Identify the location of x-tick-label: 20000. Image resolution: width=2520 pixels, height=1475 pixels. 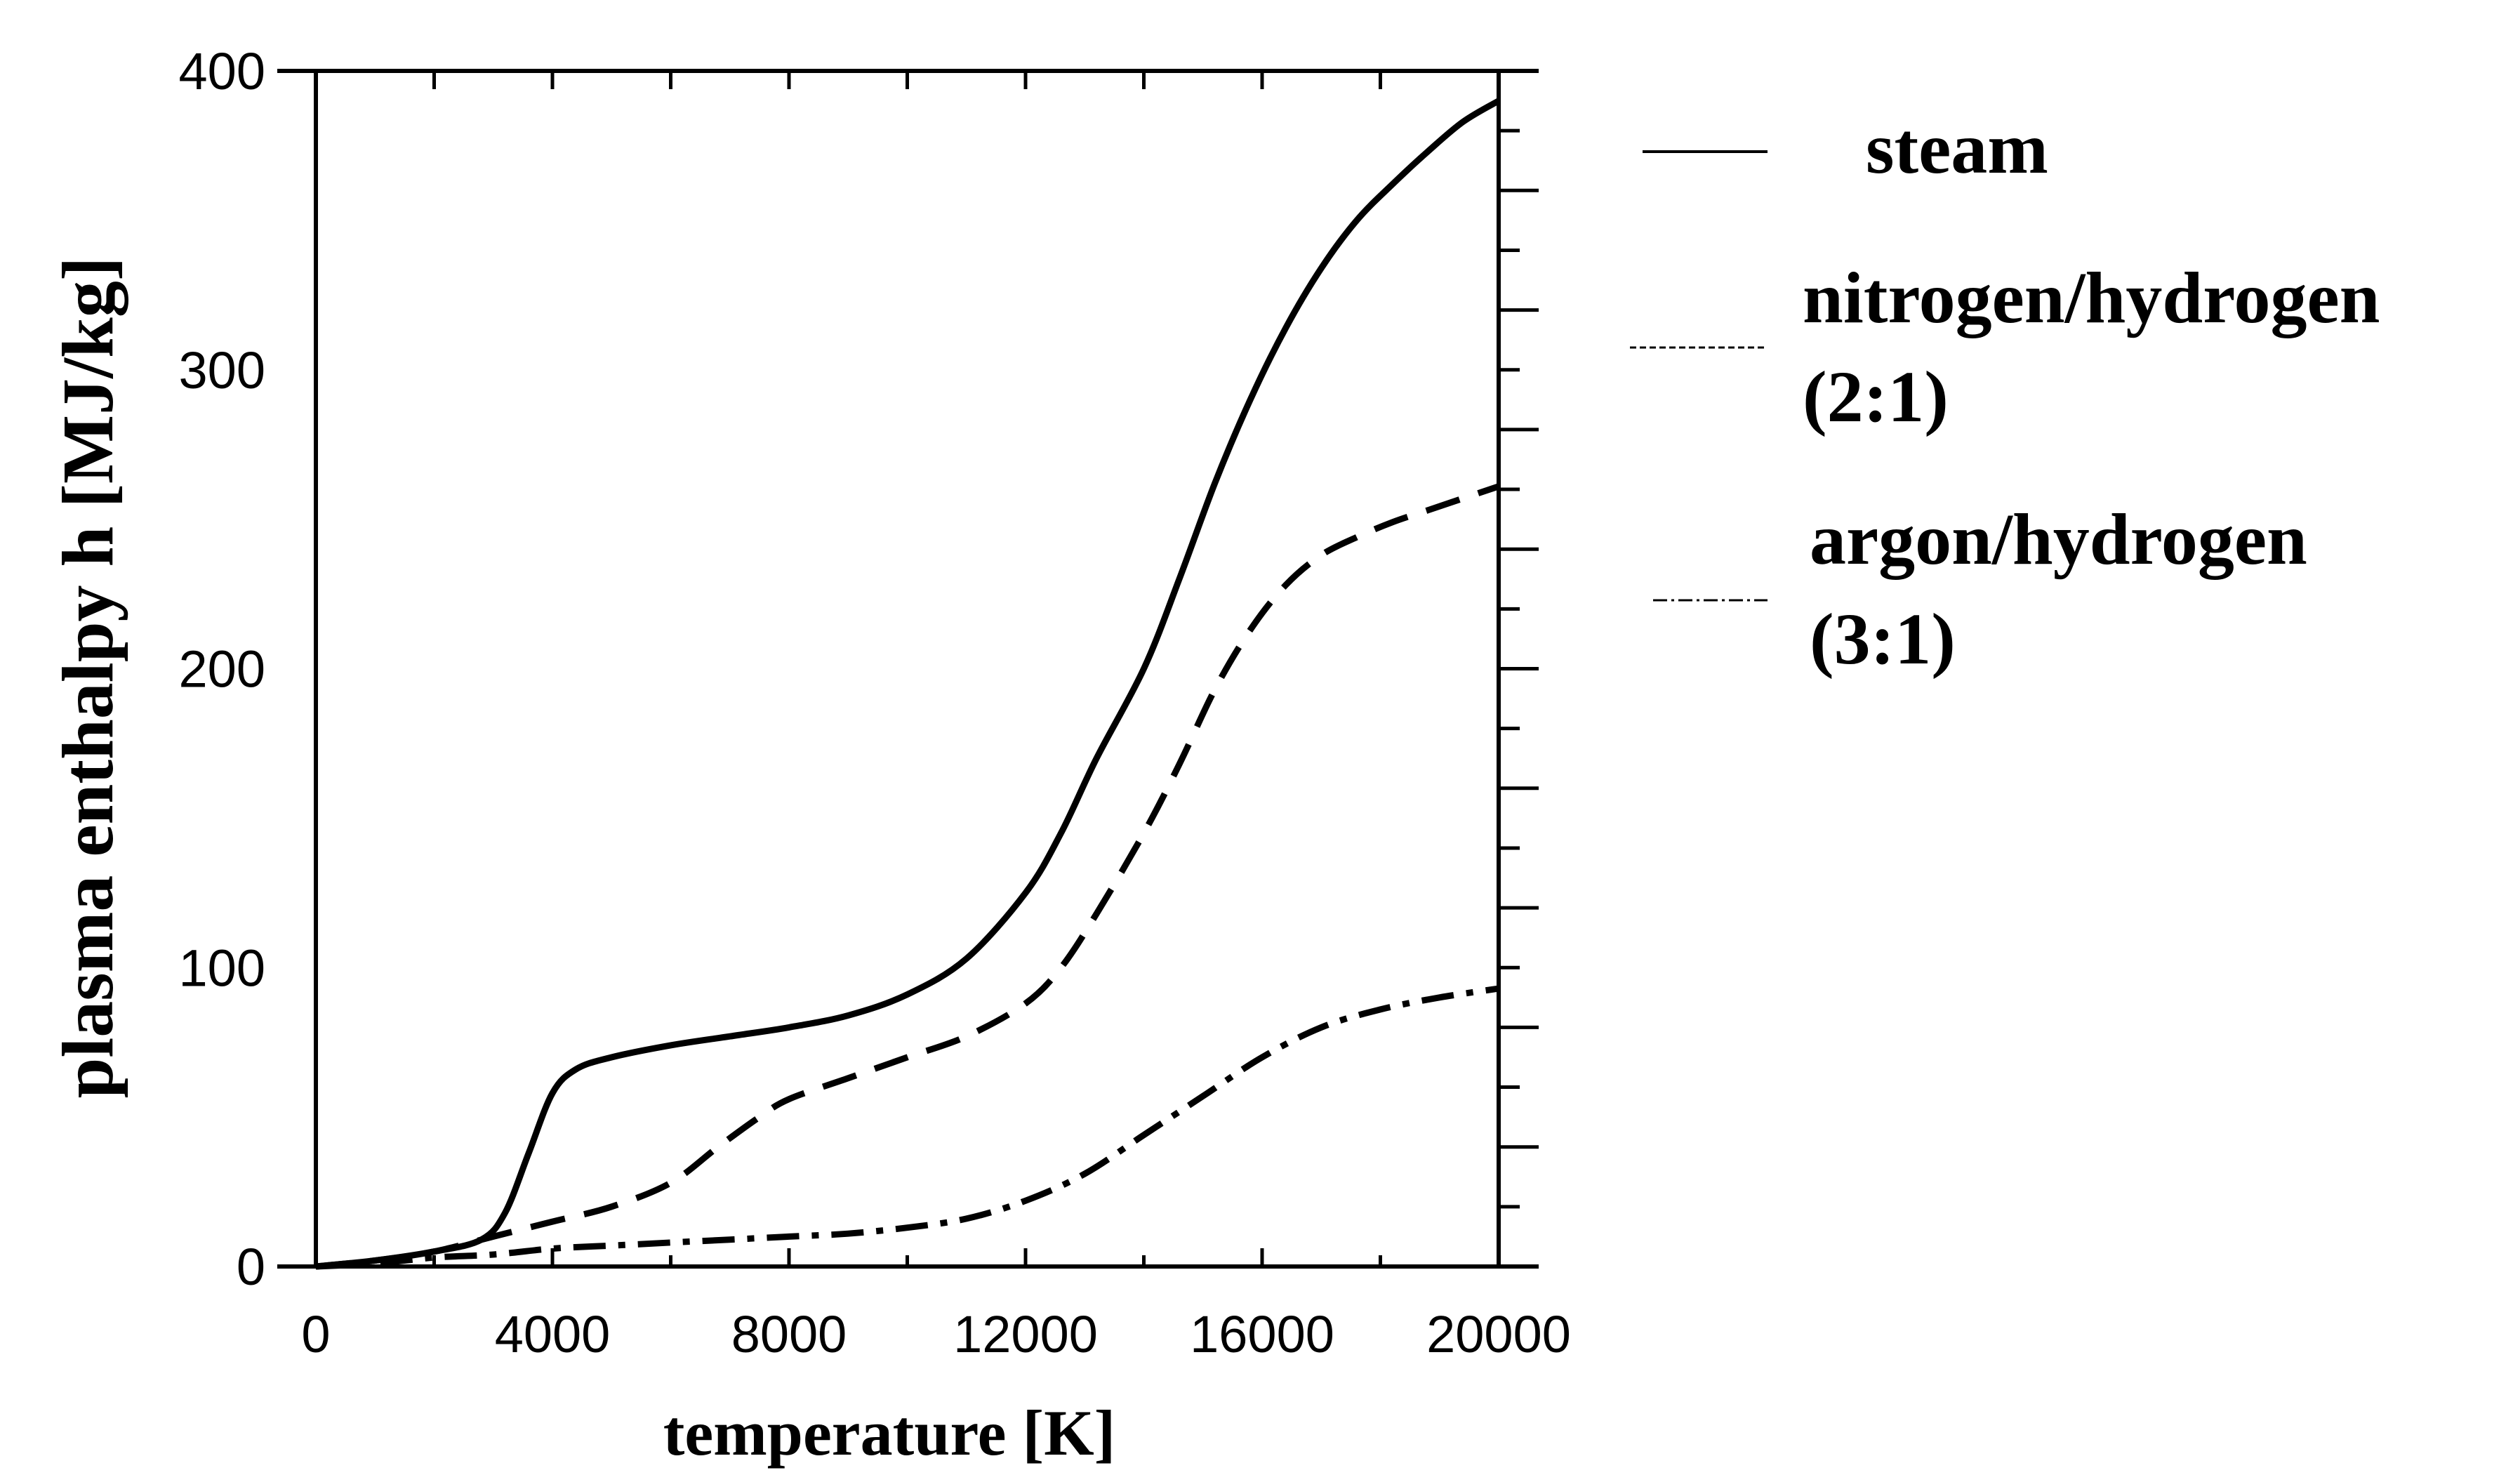
(1498, 1334).